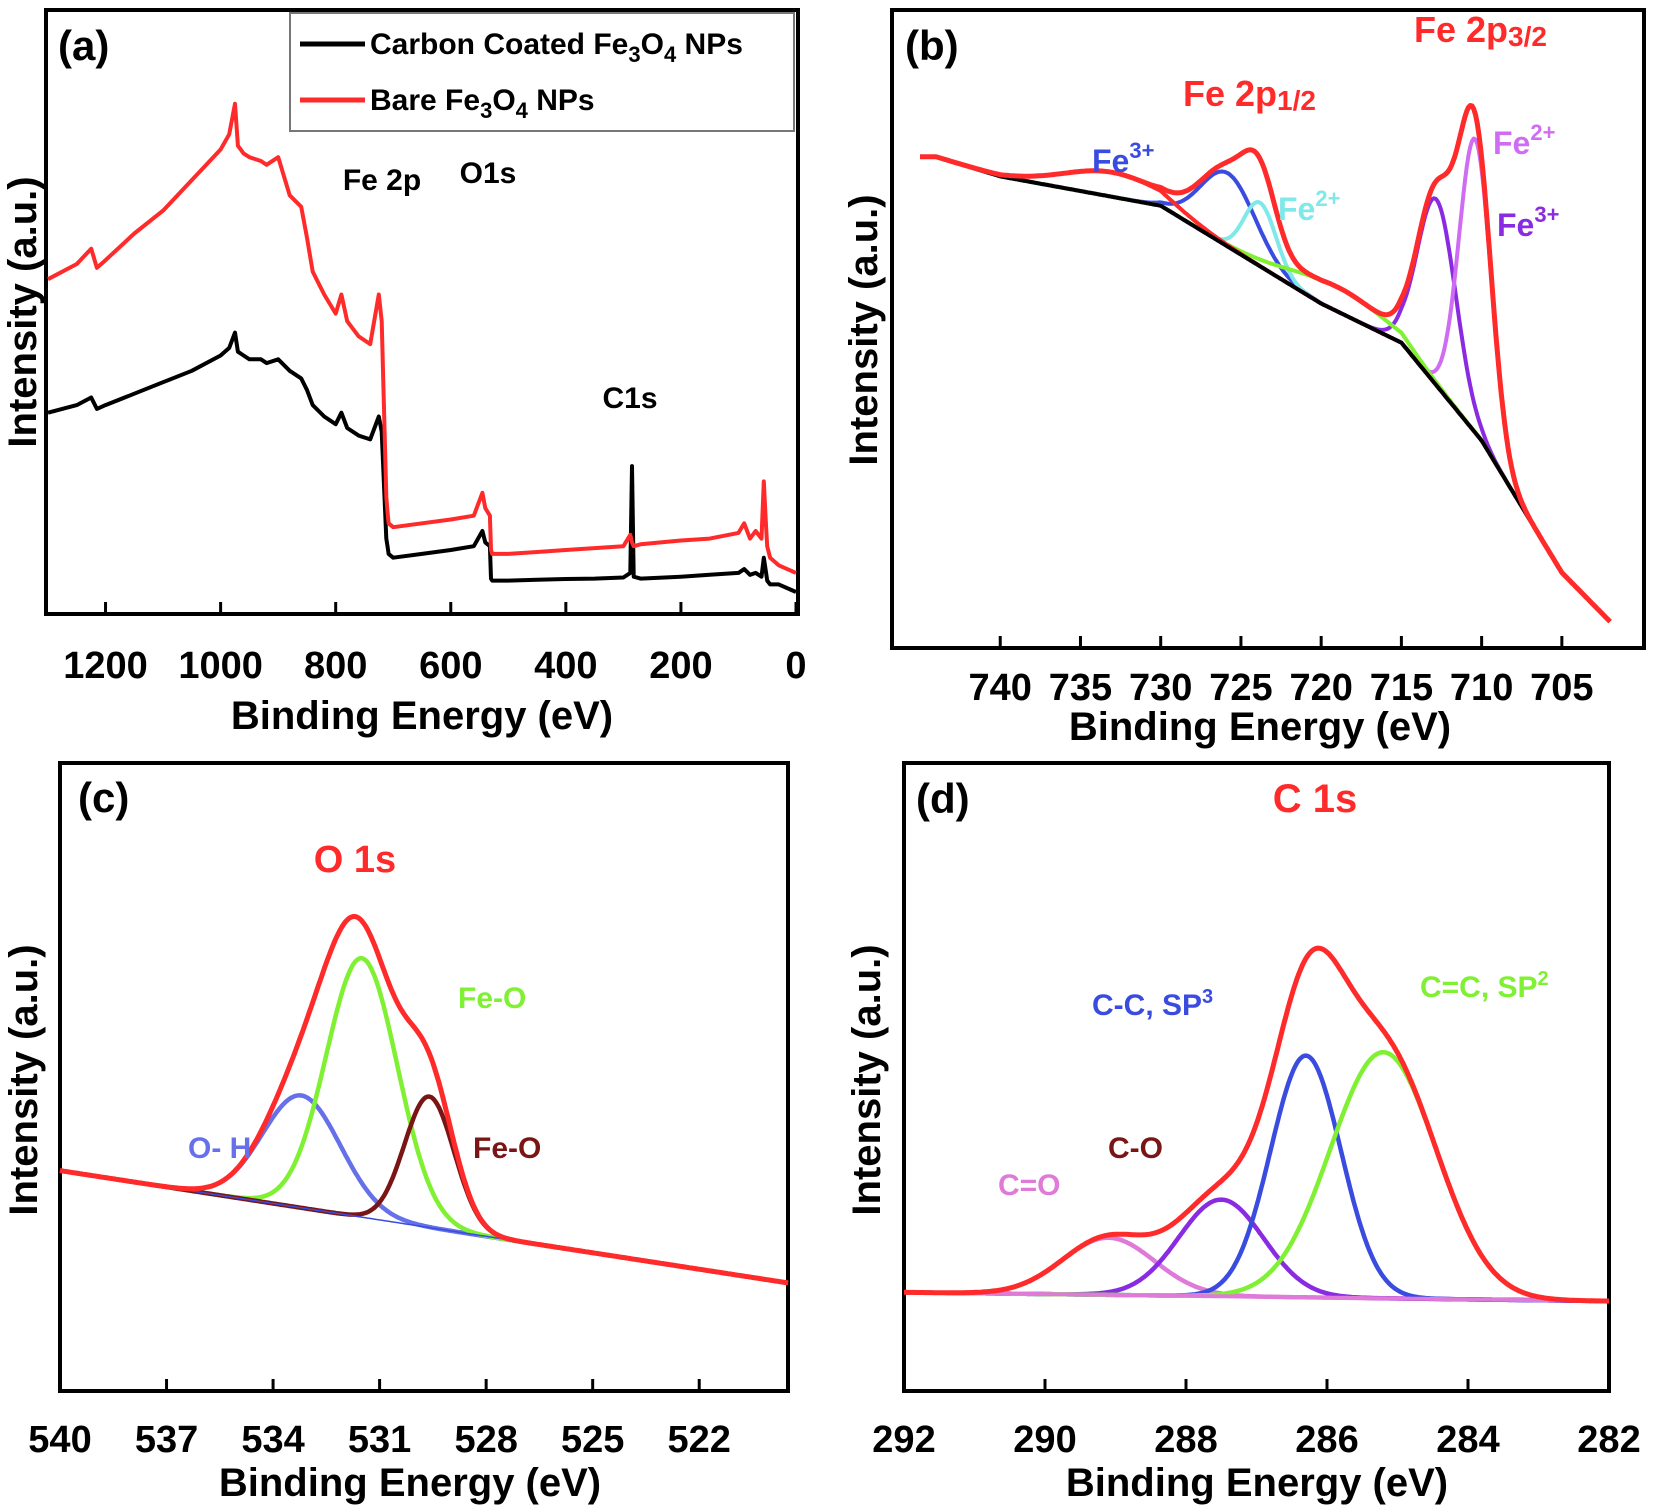 The image size is (1654, 1506). Describe the element at coordinates (903, 1440) in the screenshot. I see `x-tick-label: 292` at that location.